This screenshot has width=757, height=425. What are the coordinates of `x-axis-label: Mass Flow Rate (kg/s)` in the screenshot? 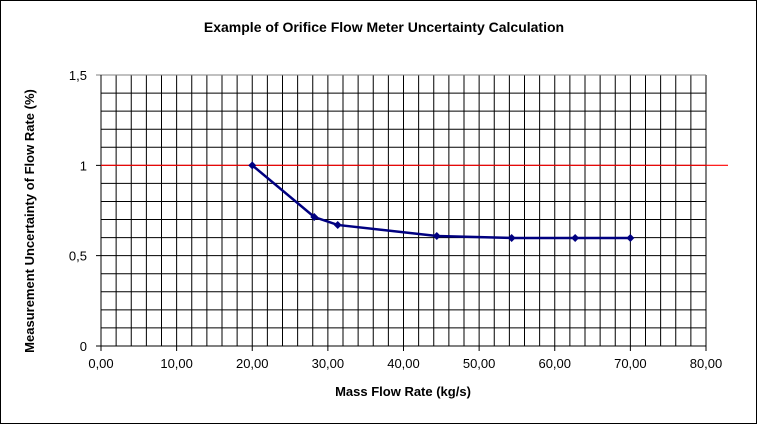 It's located at (403, 391).